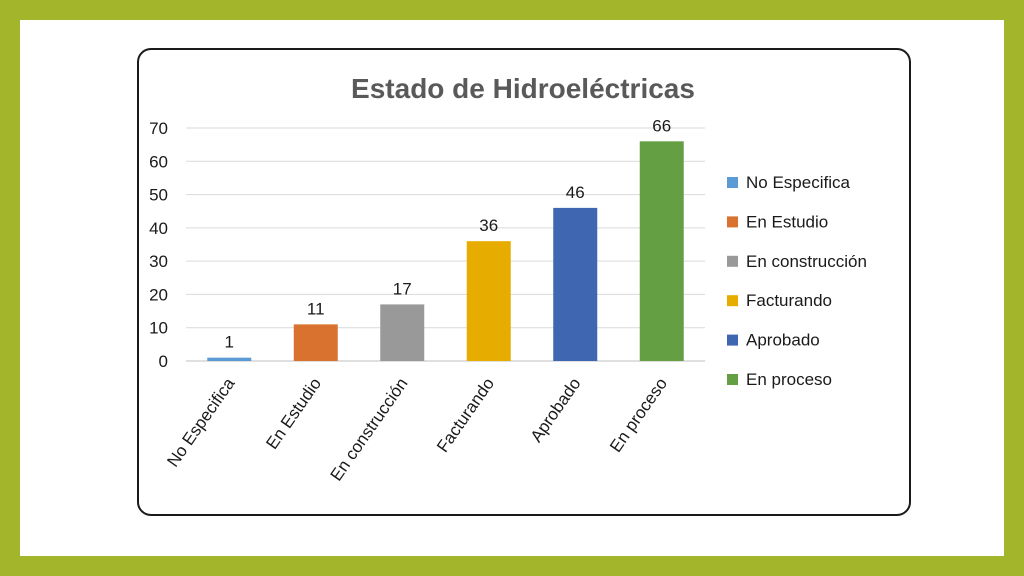  I want to click on legend-label: No Especifica, so click(798, 182).